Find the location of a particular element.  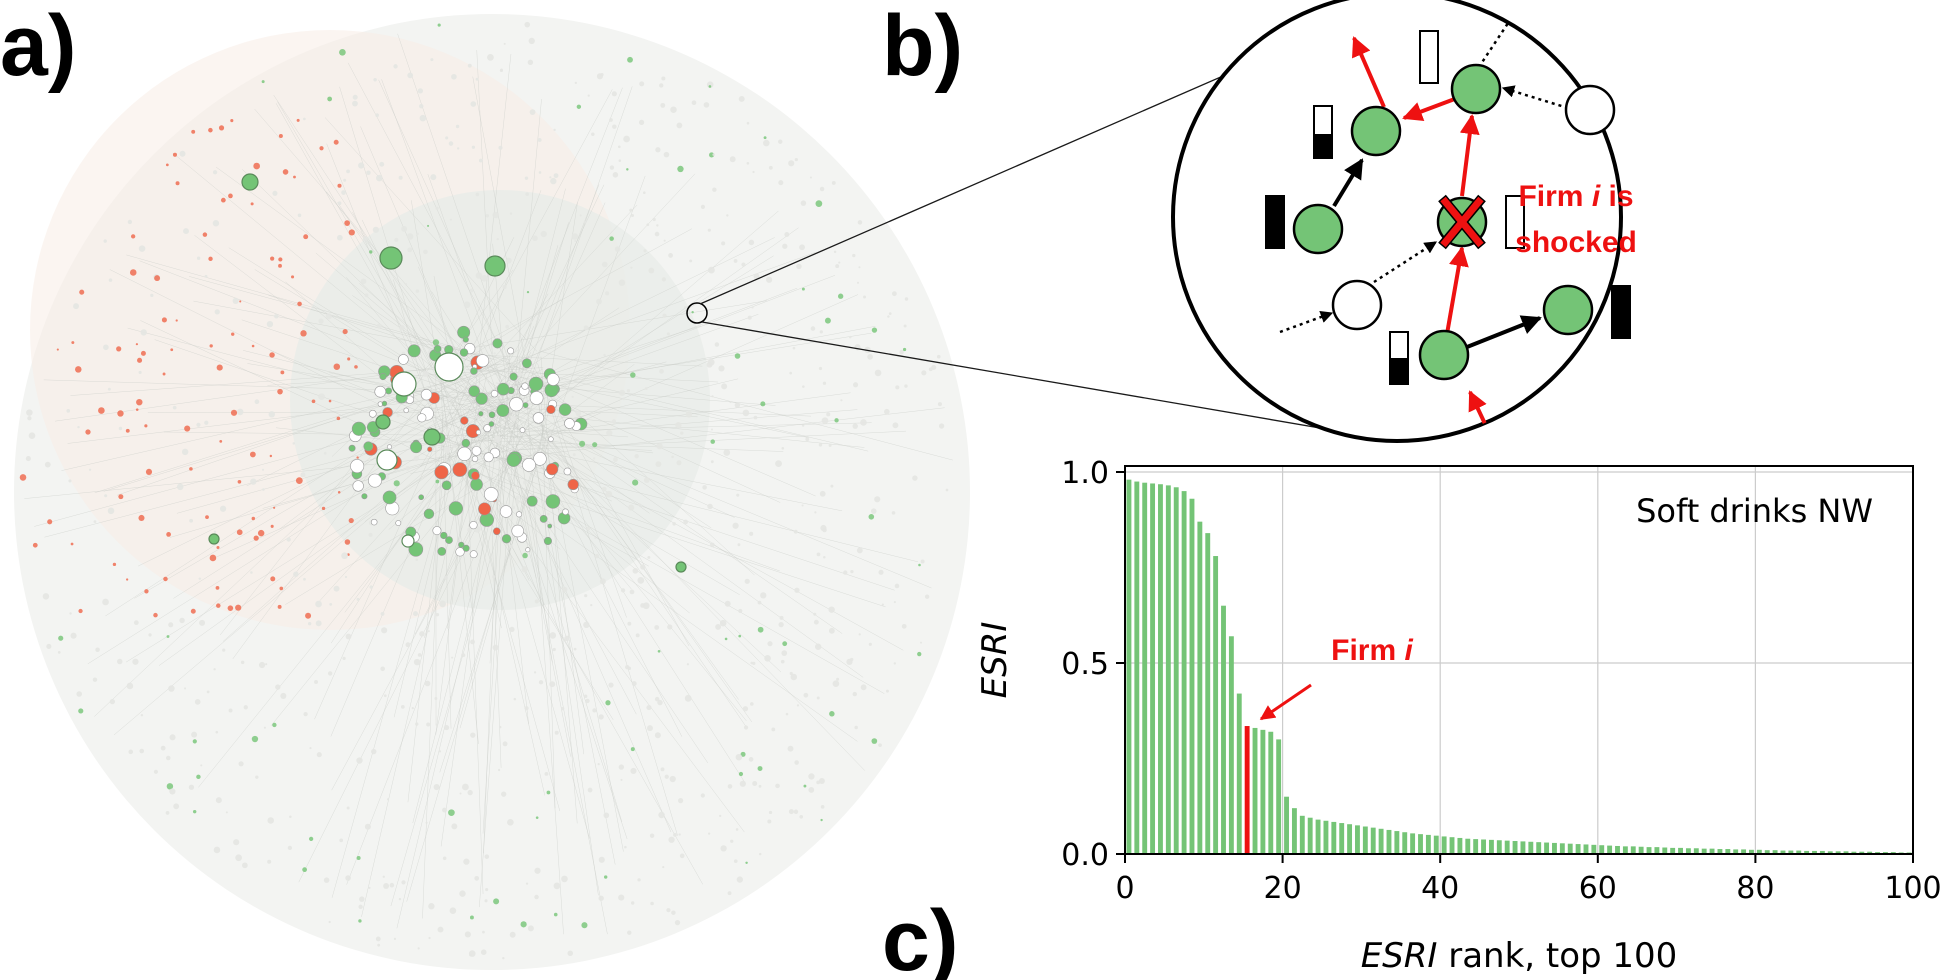

x-tick-label: 100 is located at coordinates (1912, 888).